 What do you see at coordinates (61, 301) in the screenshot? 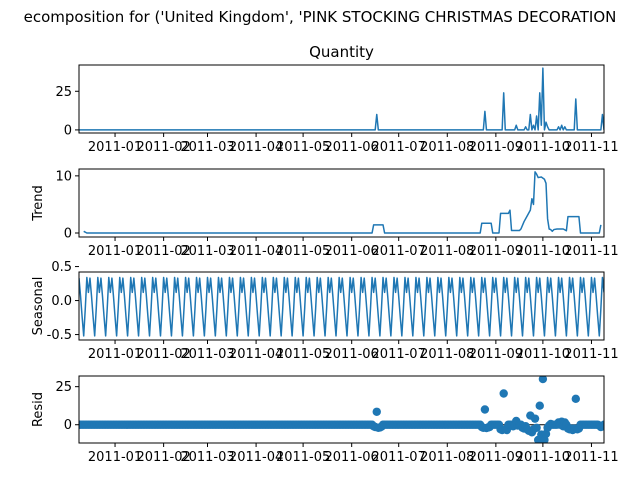
I see `y-tick-label: 0.0` at bounding box center [61, 301].